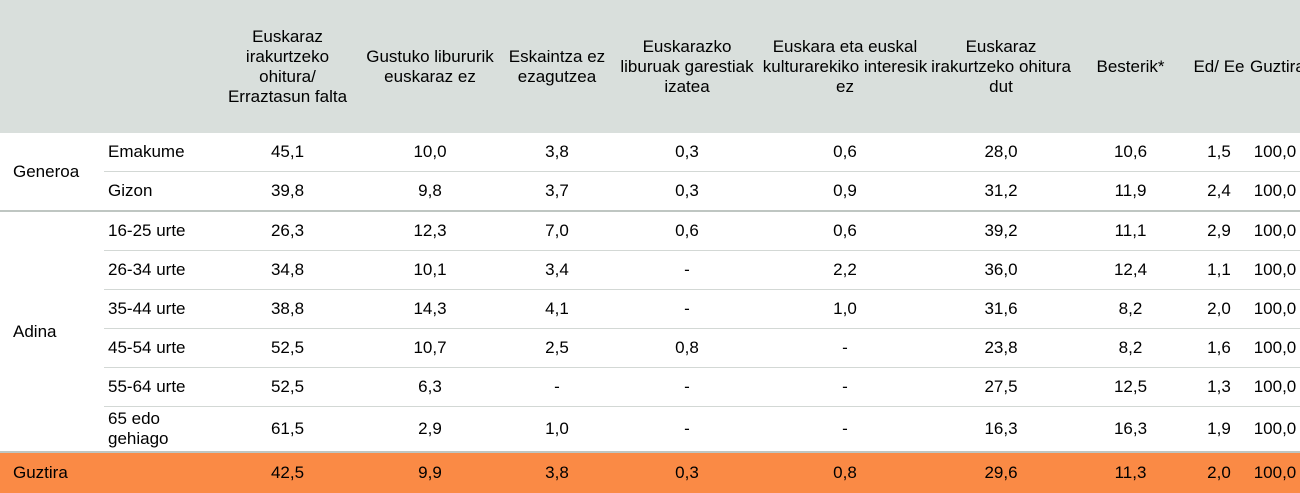 The image size is (1300, 493). Describe the element at coordinates (430, 66) in the screenshot. I see `column-header: Gustuko libururik euskaraz ez` at that location.